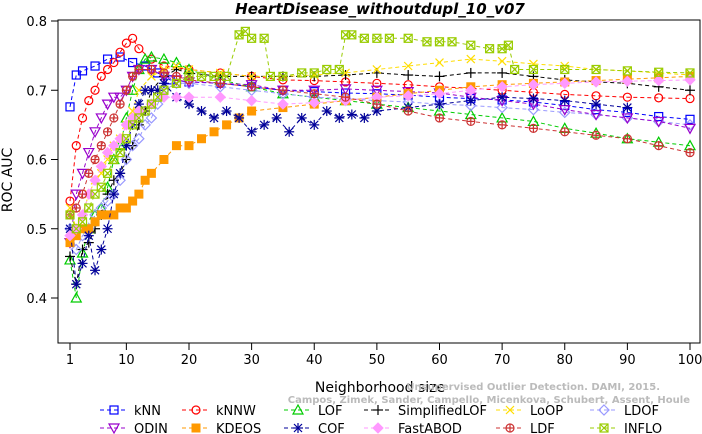 The height and width of the screenshot is (434, 702). Describe the element at coordinates (314, 428) in the screenshot. I see `legend-item-cof: COF` at that location.